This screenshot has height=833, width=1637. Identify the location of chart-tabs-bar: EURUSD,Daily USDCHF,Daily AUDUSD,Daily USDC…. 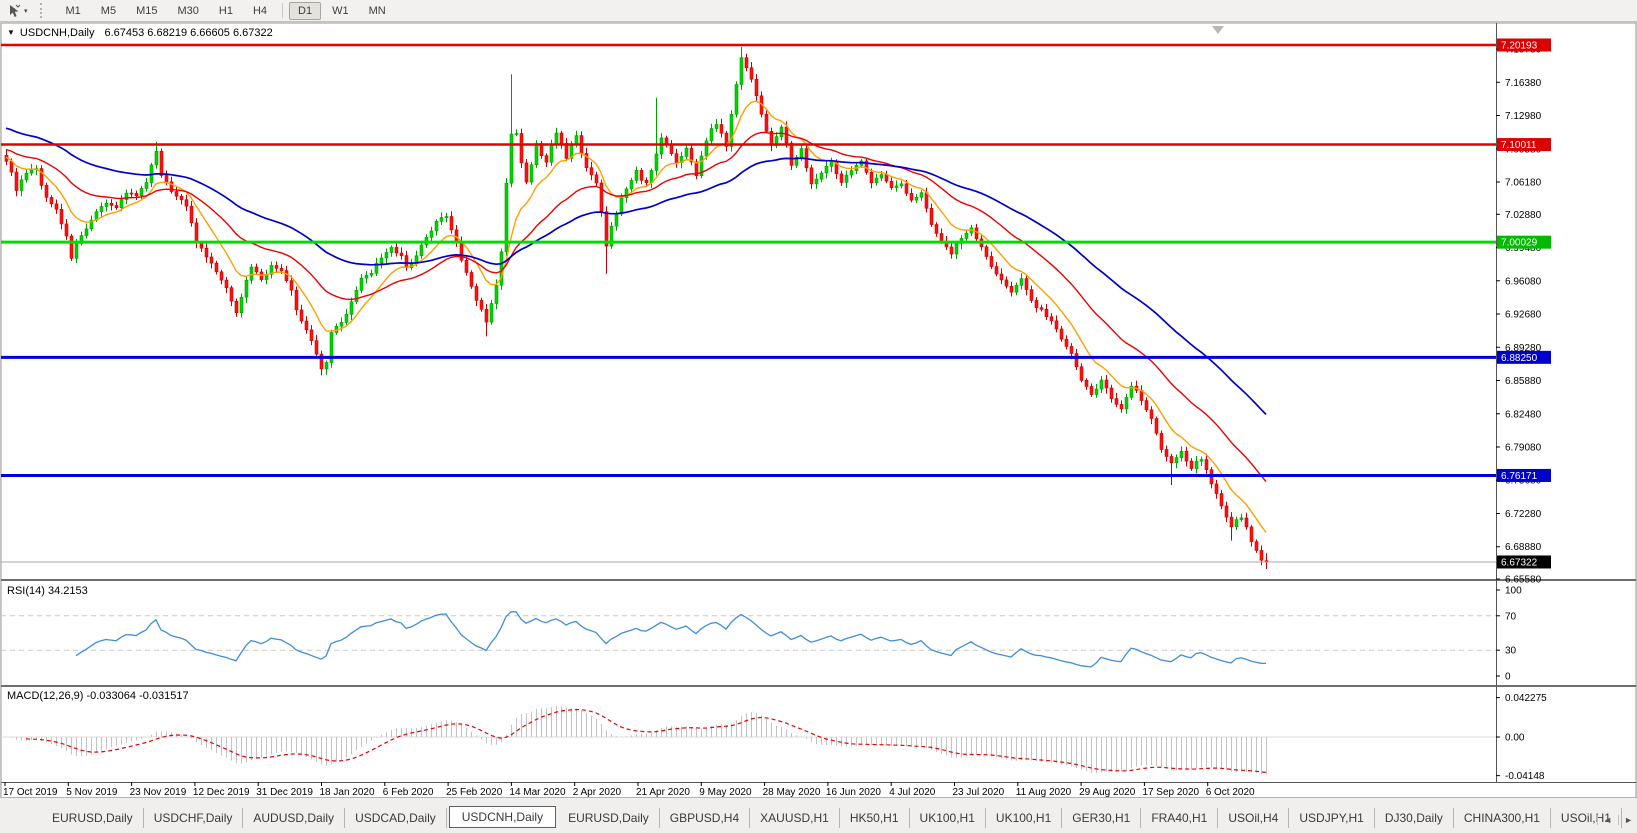
(818, 815).